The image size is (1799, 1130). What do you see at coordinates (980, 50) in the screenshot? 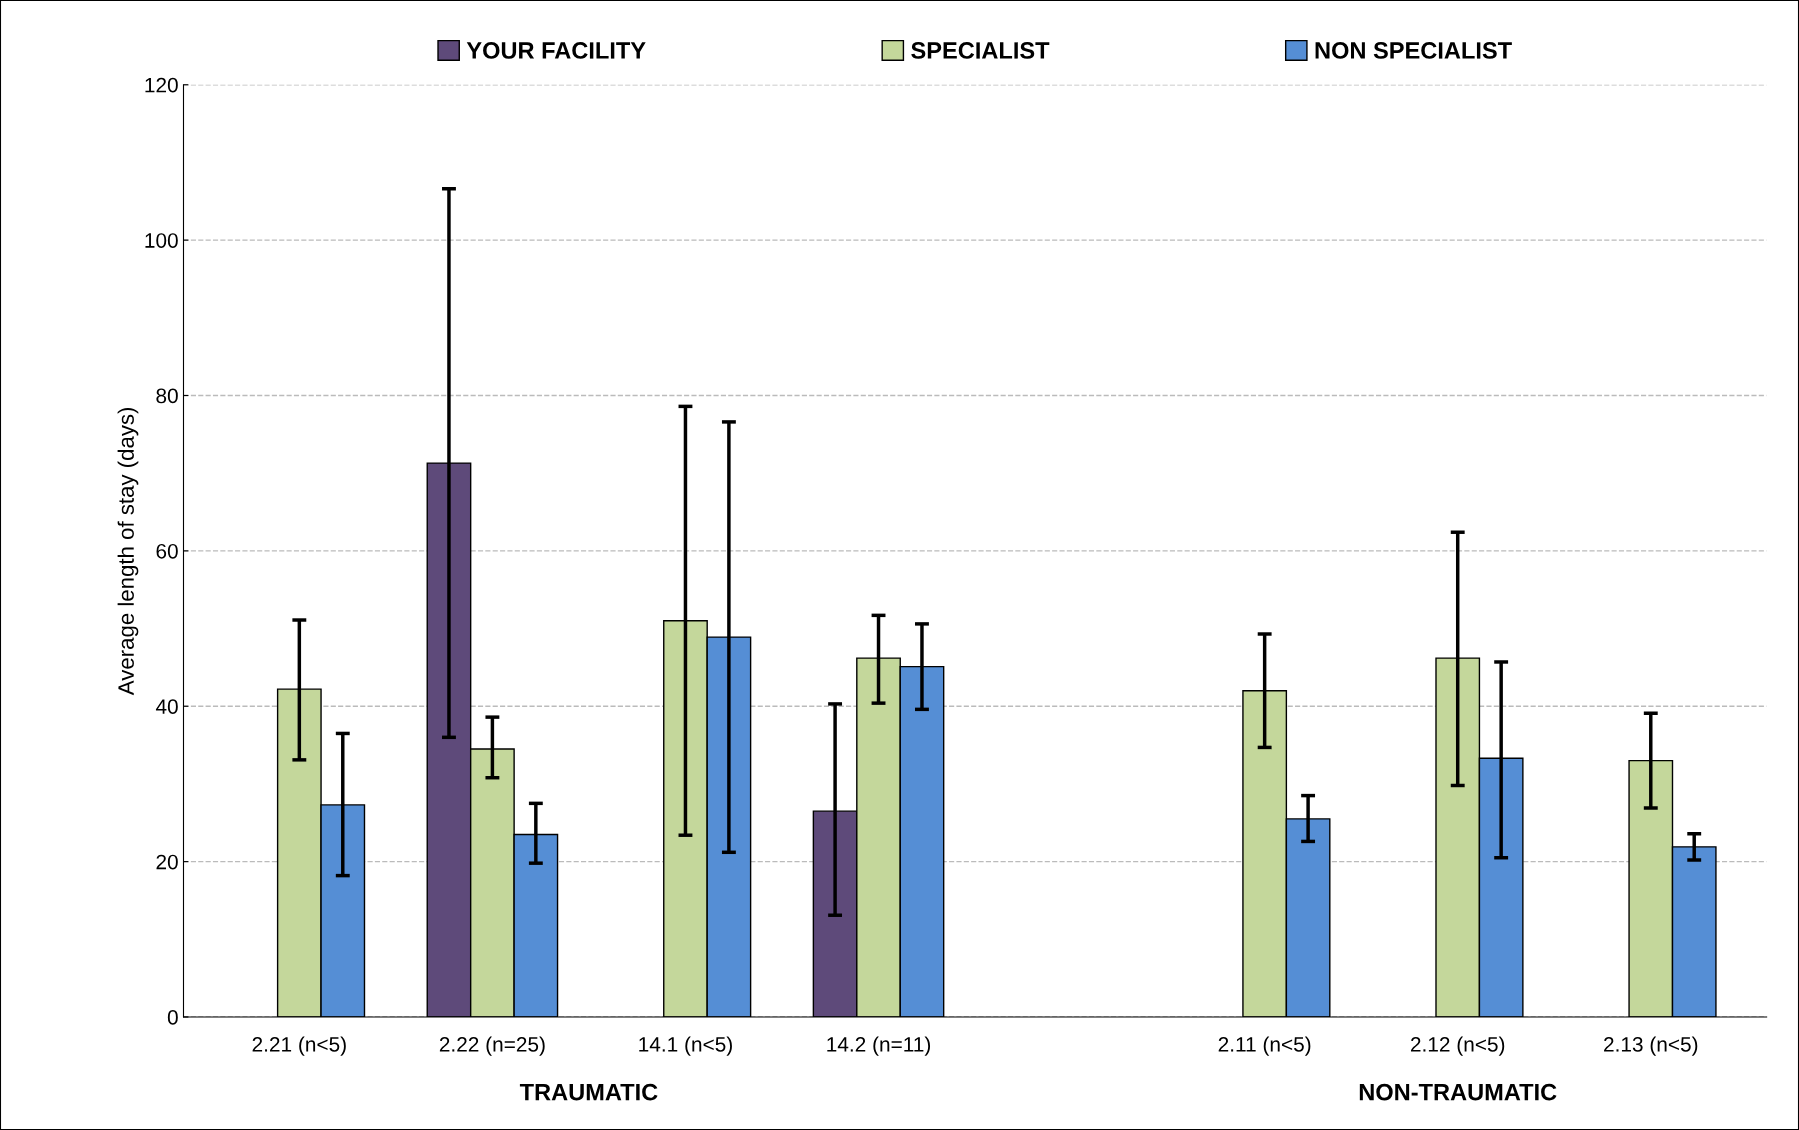
I see `legend-label: SPECIALIST` at bounding box center [980, 50].